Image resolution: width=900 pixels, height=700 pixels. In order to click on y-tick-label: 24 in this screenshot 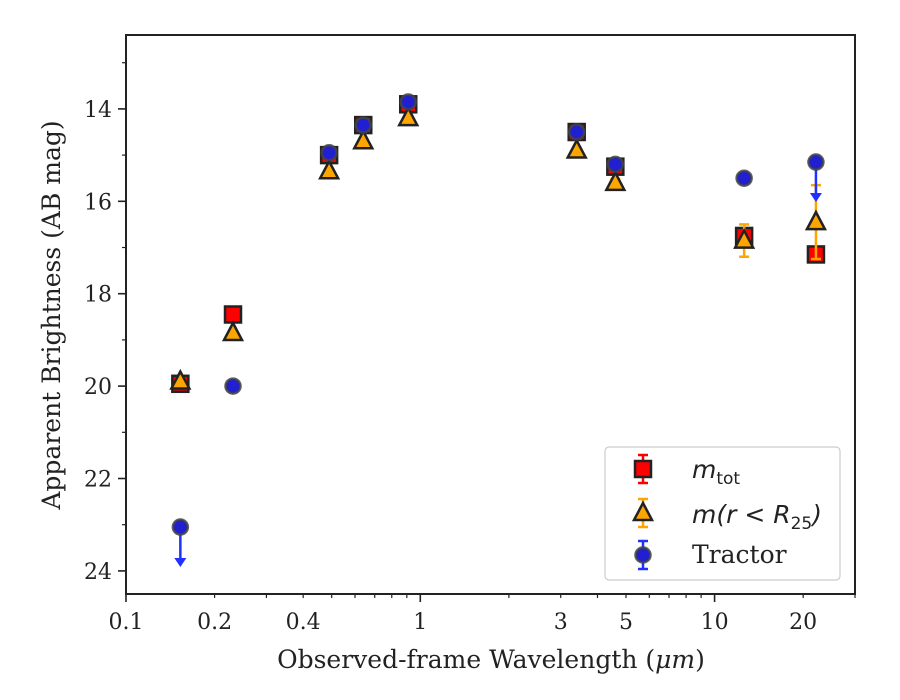, I will do `click(98, 572)`.